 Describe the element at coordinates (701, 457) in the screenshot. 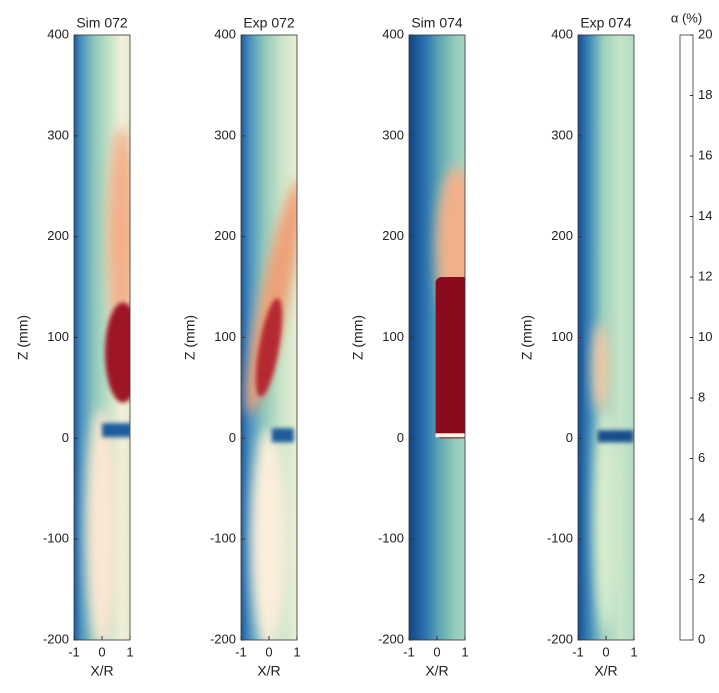

I see `colorbar-tick-label: 6` at that location.